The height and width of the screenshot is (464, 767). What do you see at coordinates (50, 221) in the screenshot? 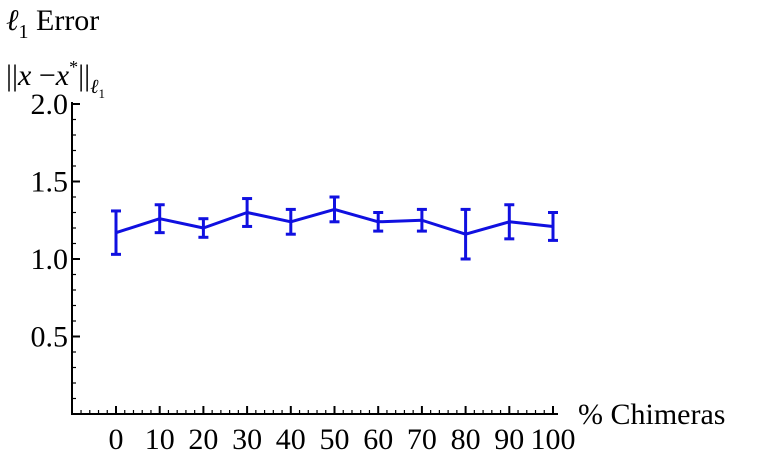
I see `y-tick-labels: 0.5 1.0 1.5 2.0` at bounding box center [50, 221].